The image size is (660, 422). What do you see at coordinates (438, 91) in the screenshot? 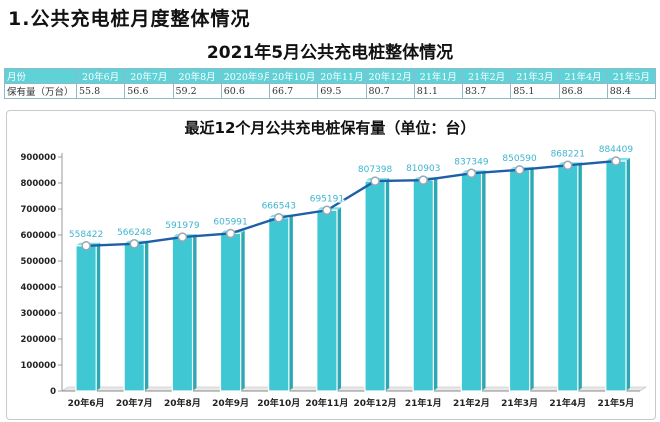
I see `value-cell: 81.1` at bounding box center [438, 91].